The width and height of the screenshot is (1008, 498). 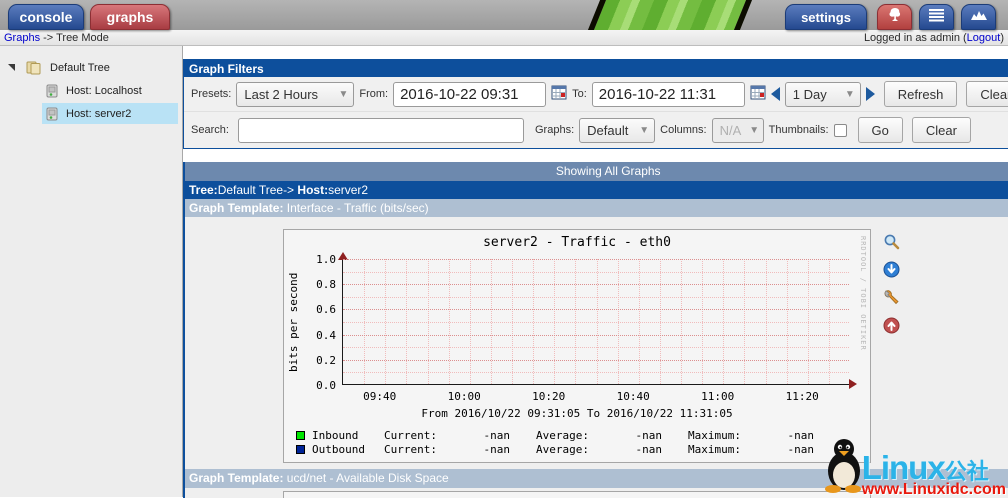 What do you see at coordinates (758, 94) in the screenshot?
I see `to-calendar-icon` at bounding box center [758, 94].